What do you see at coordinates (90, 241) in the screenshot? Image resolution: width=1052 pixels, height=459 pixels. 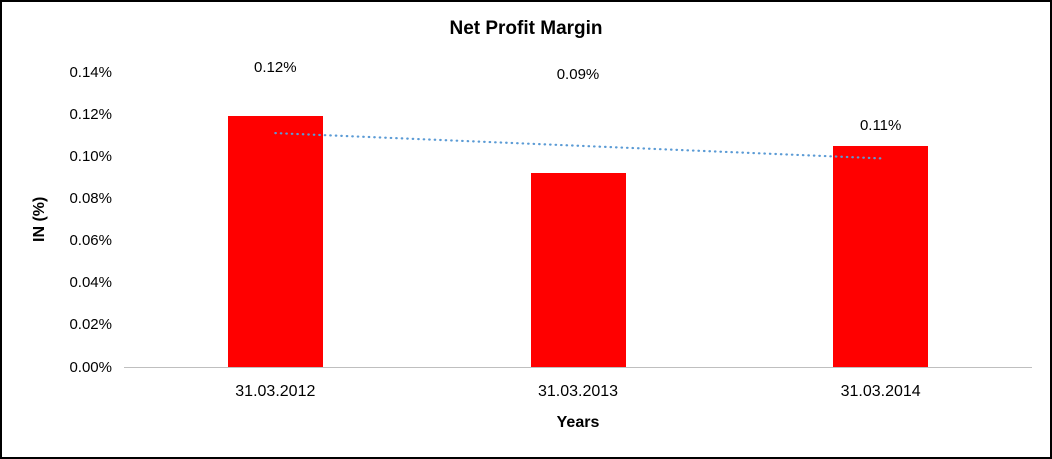 I see `y-tick-label: 0.06%` at bounding box center [90, 241].